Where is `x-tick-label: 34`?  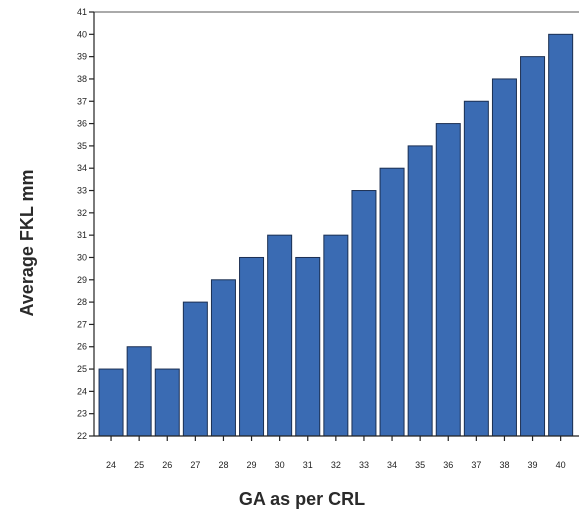 x-tick-label: 34 is located at coordinates (392, 465).